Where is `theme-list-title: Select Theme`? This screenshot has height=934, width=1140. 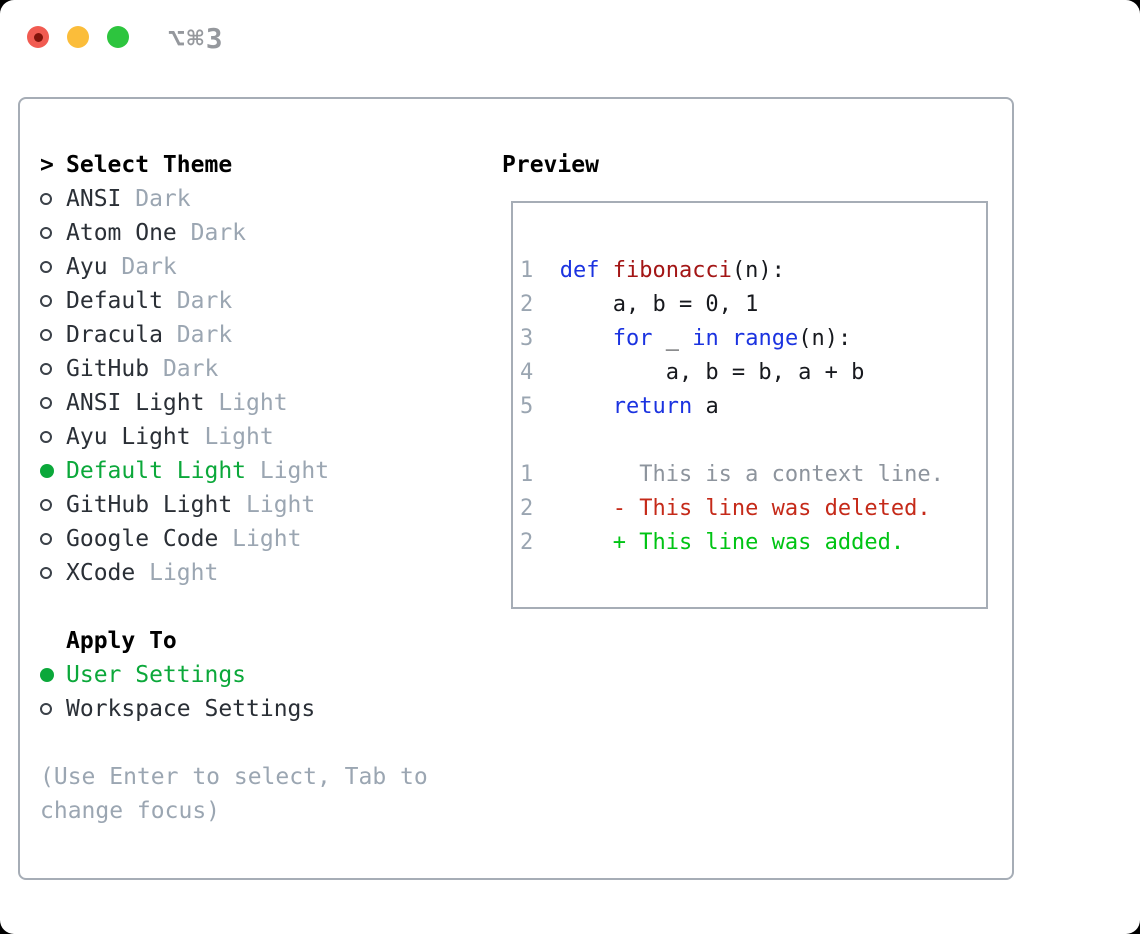
theme-list-title: Select Theme is located at coordinates (149, 165).